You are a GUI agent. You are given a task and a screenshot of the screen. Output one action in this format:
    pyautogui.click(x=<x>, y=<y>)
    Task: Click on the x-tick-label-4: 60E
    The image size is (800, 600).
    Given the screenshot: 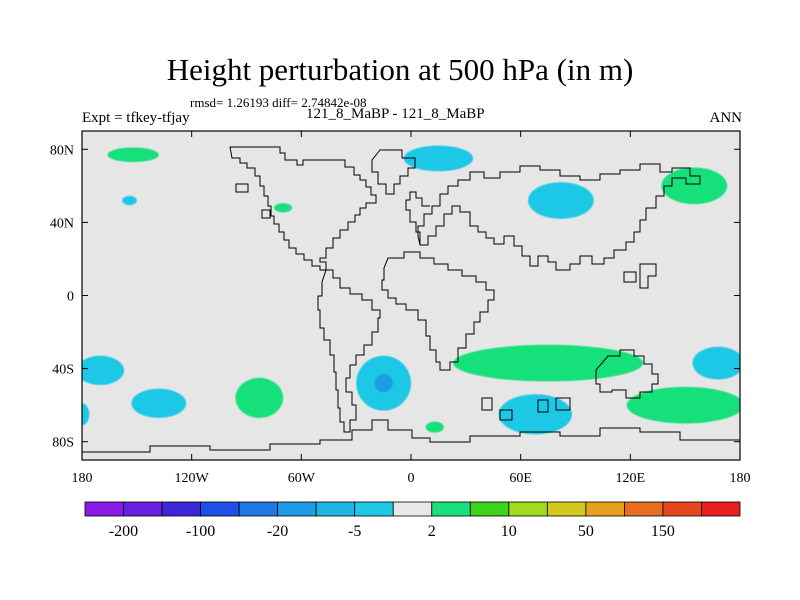 What is the action you would take?
    pyautogui.click(x=520, y=478)
    